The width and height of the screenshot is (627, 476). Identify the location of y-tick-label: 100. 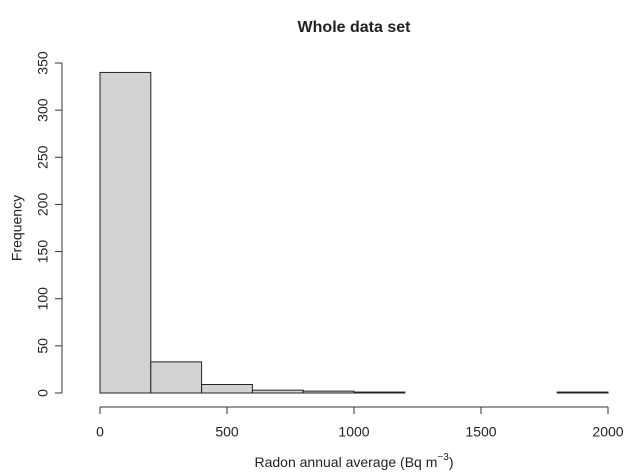
(43, 299).